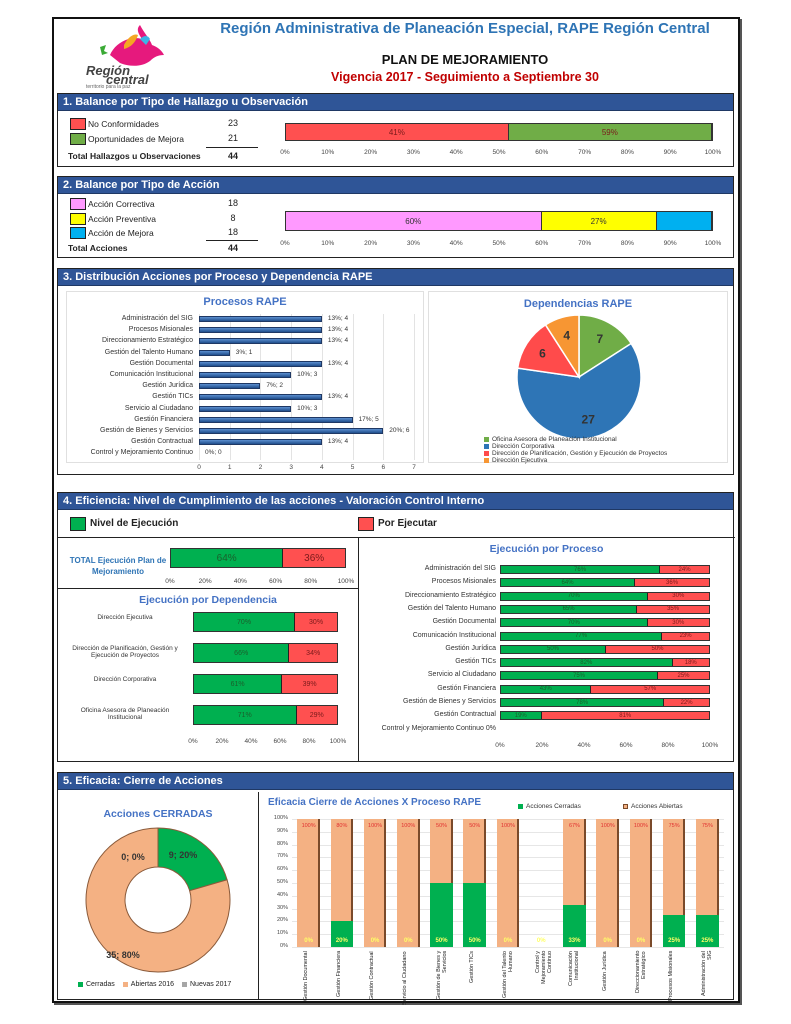  I want to click on stacked-bar: 66% 34%, so click(265, 653).